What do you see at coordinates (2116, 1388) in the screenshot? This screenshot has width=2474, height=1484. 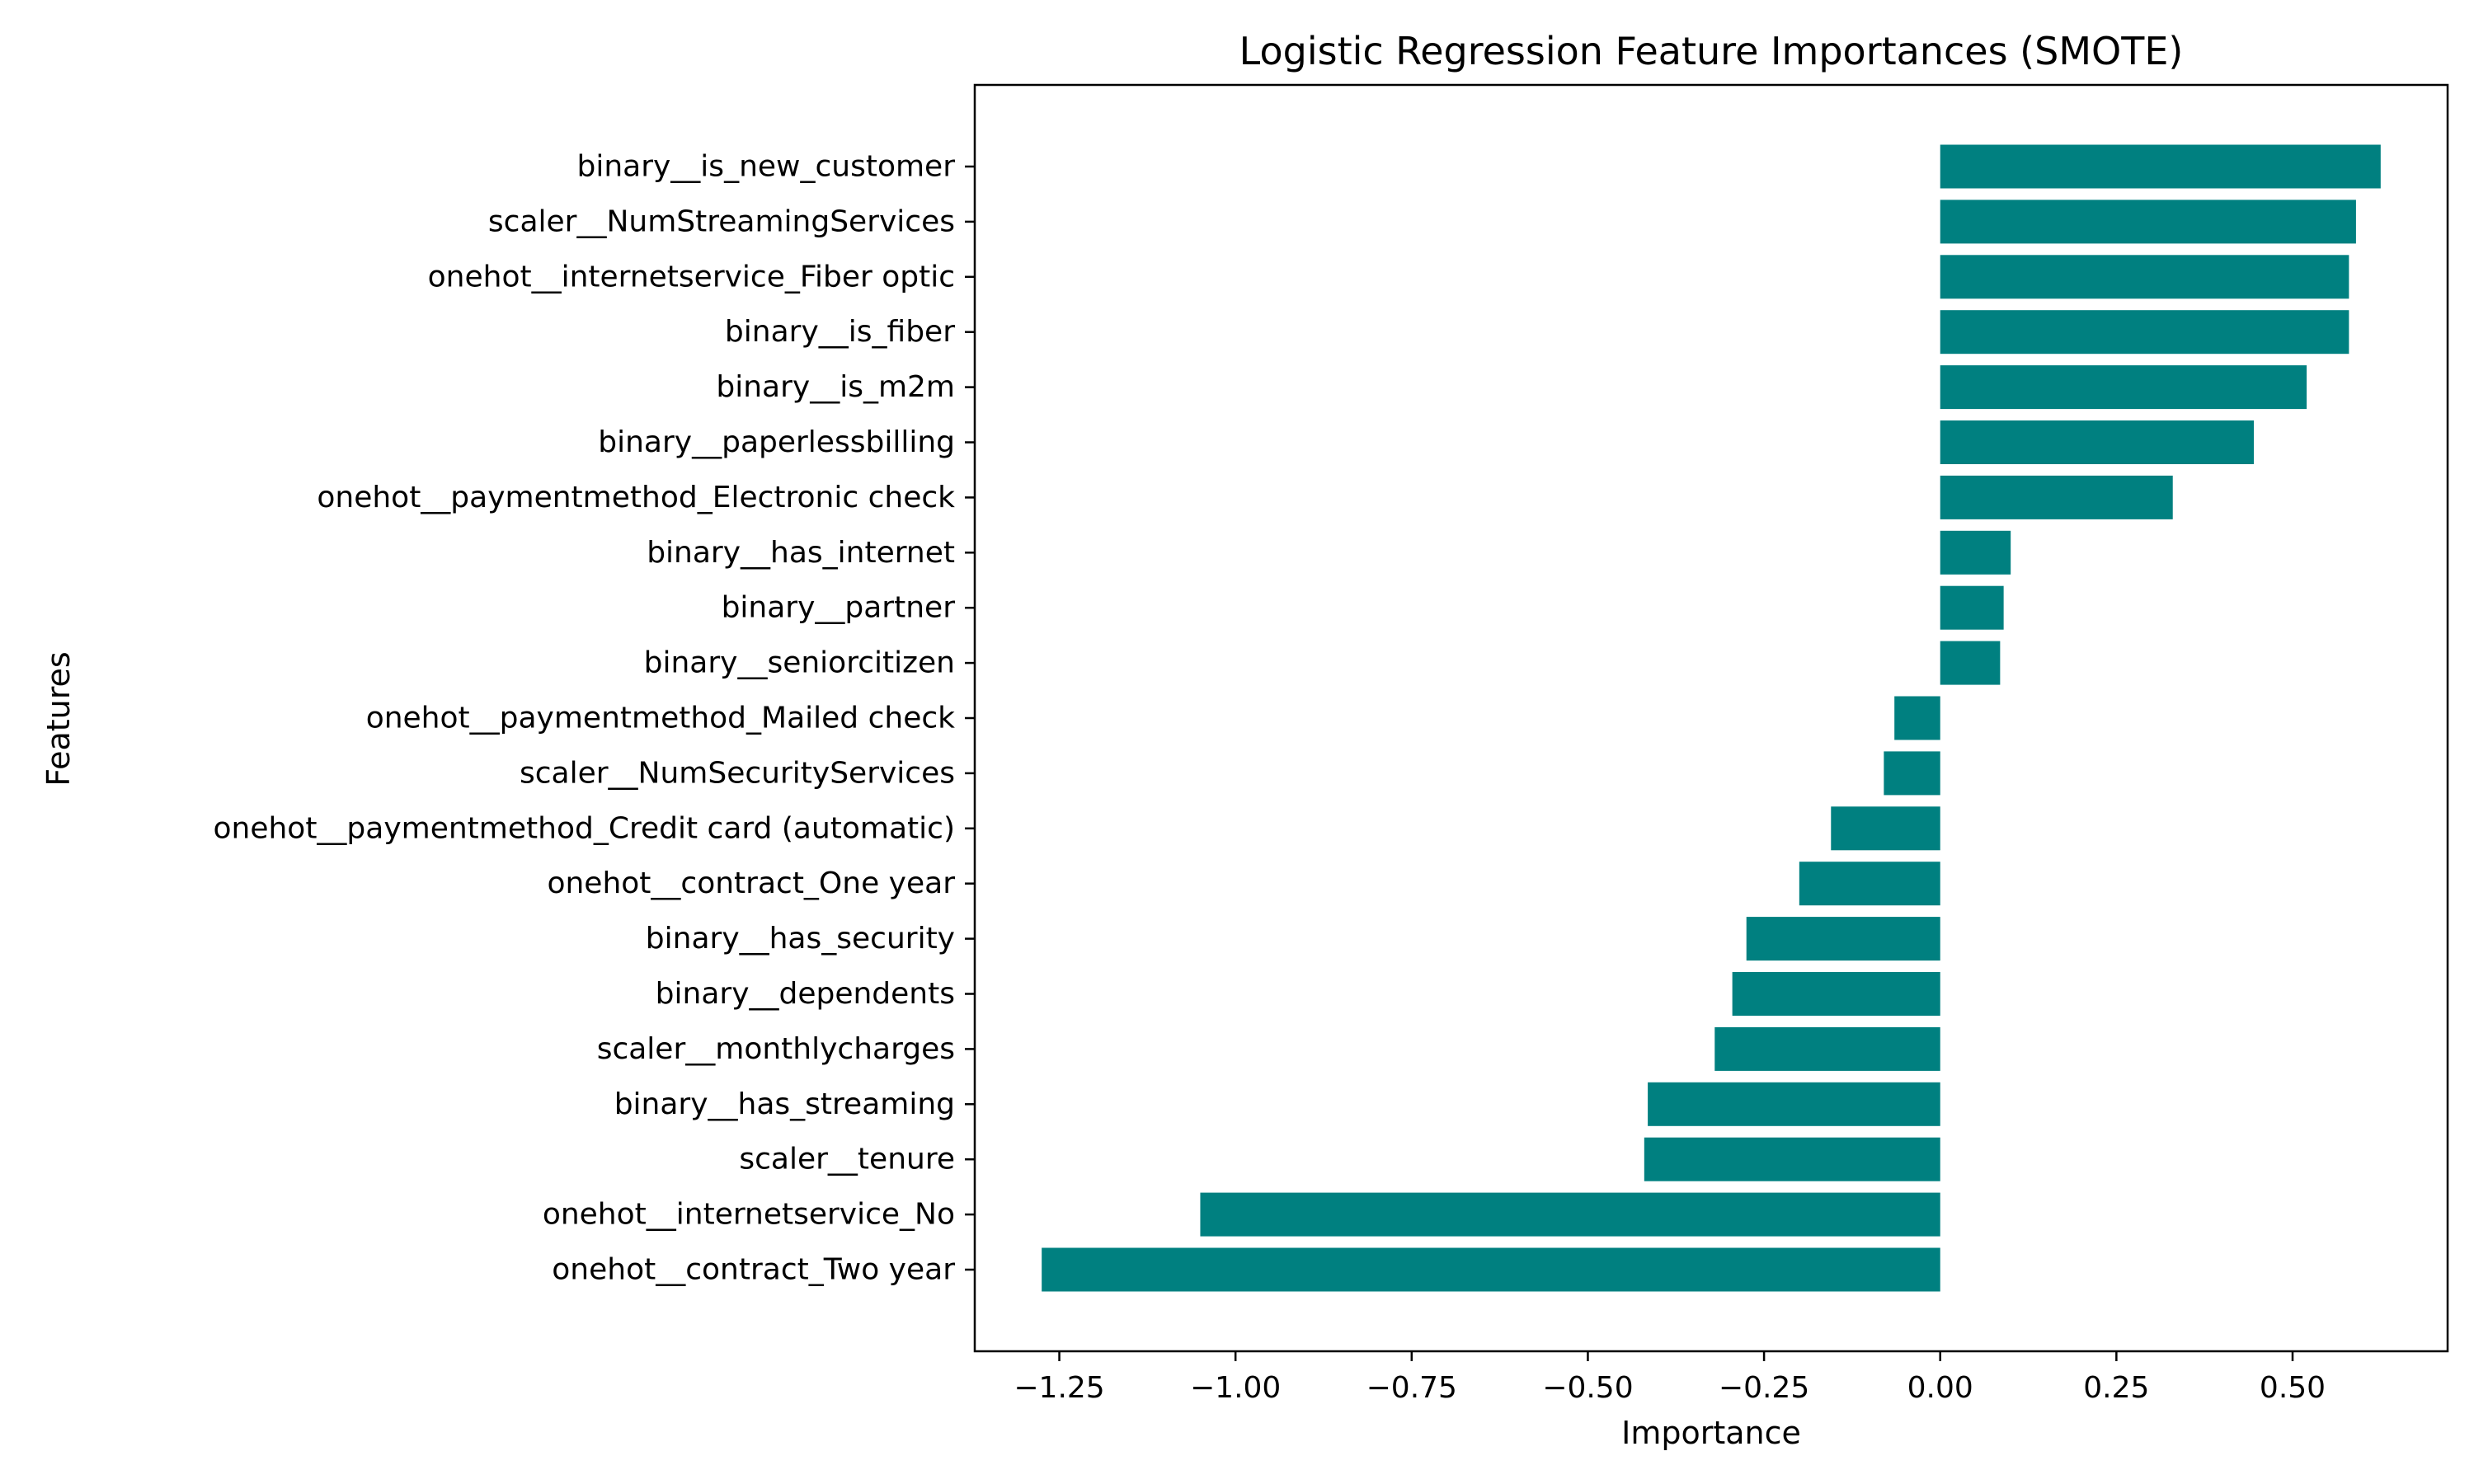 I see `x-tick-label: 0.25` at bounding box center [2116, 1388].